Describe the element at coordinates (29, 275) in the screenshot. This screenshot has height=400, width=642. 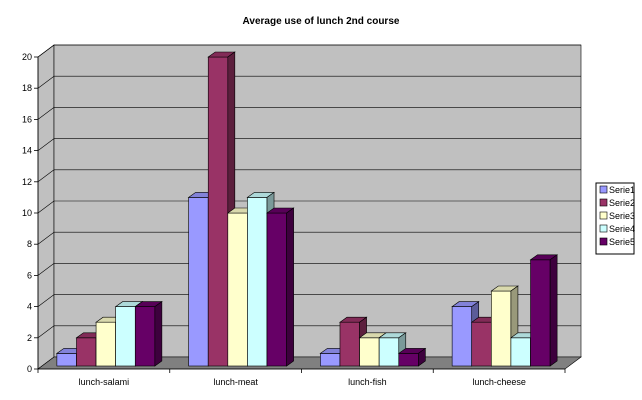
I see `y-tick-label: 6` at that location.